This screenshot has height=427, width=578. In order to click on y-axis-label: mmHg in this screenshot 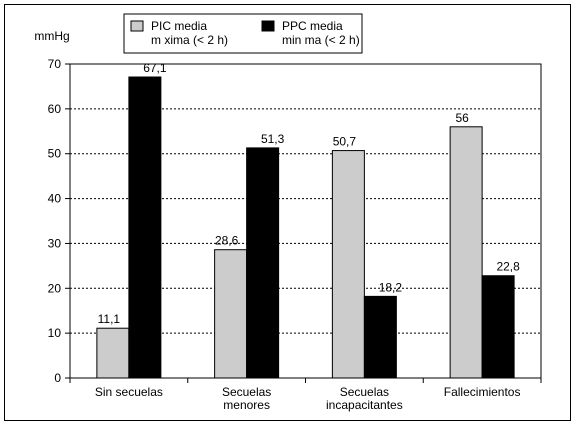, I will do `click(51, 36)`.